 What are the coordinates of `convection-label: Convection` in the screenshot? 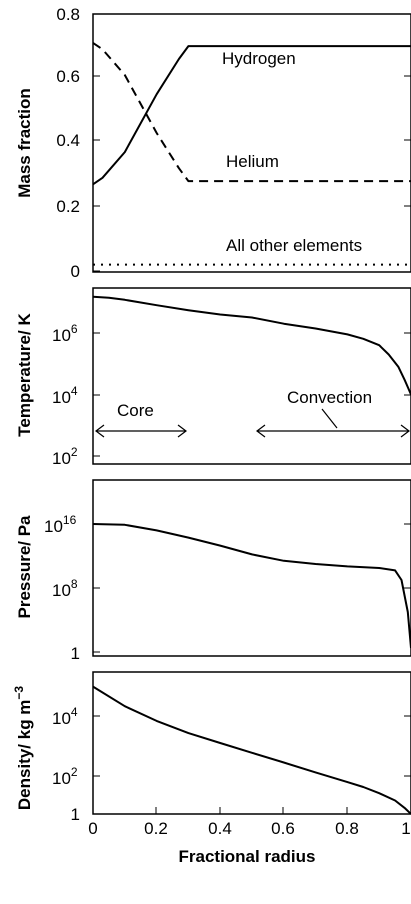 It's located at (329, 397).